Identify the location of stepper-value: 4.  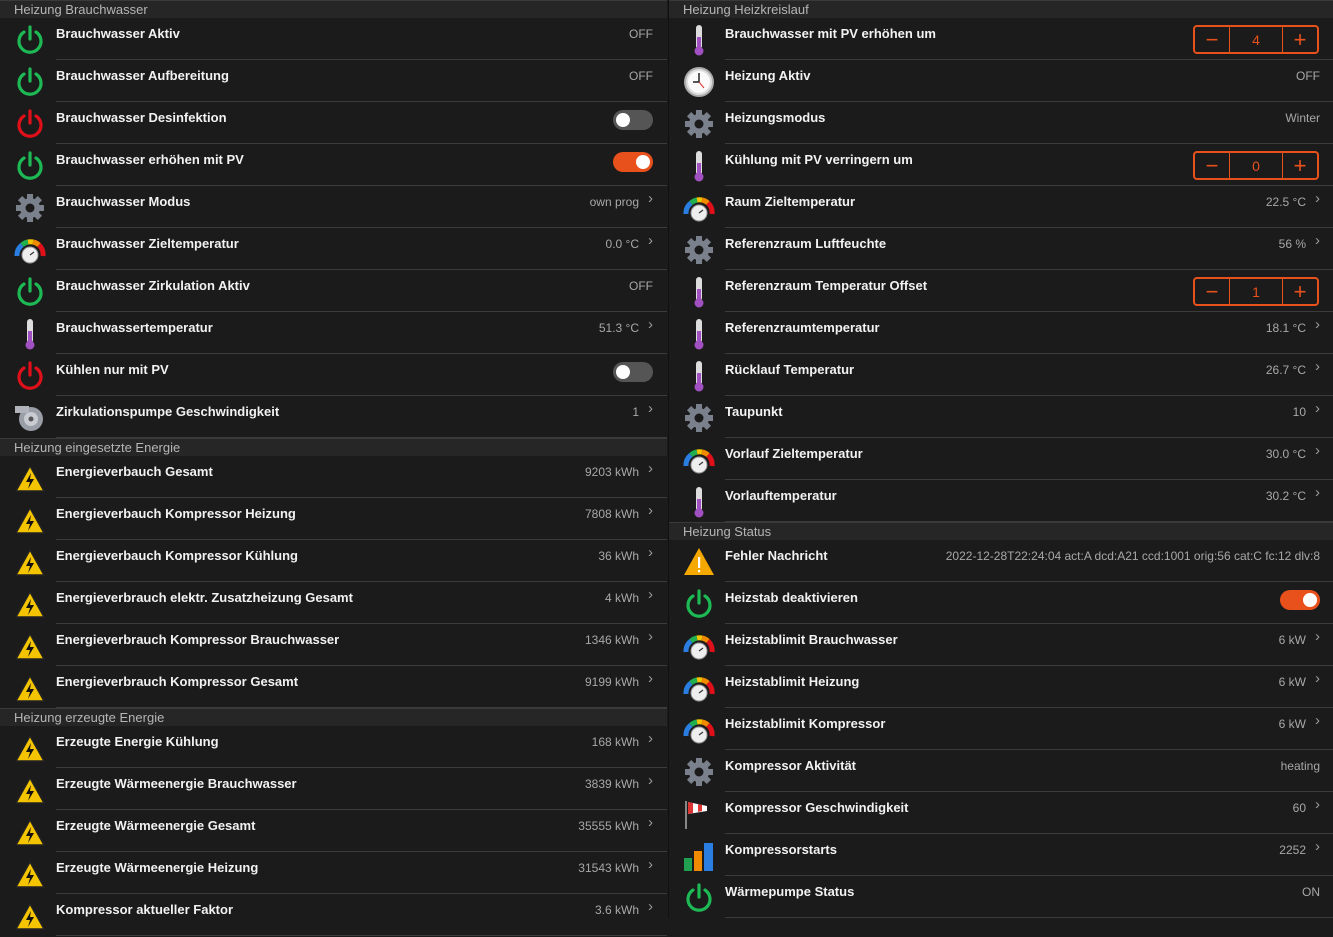
(1256, 39).